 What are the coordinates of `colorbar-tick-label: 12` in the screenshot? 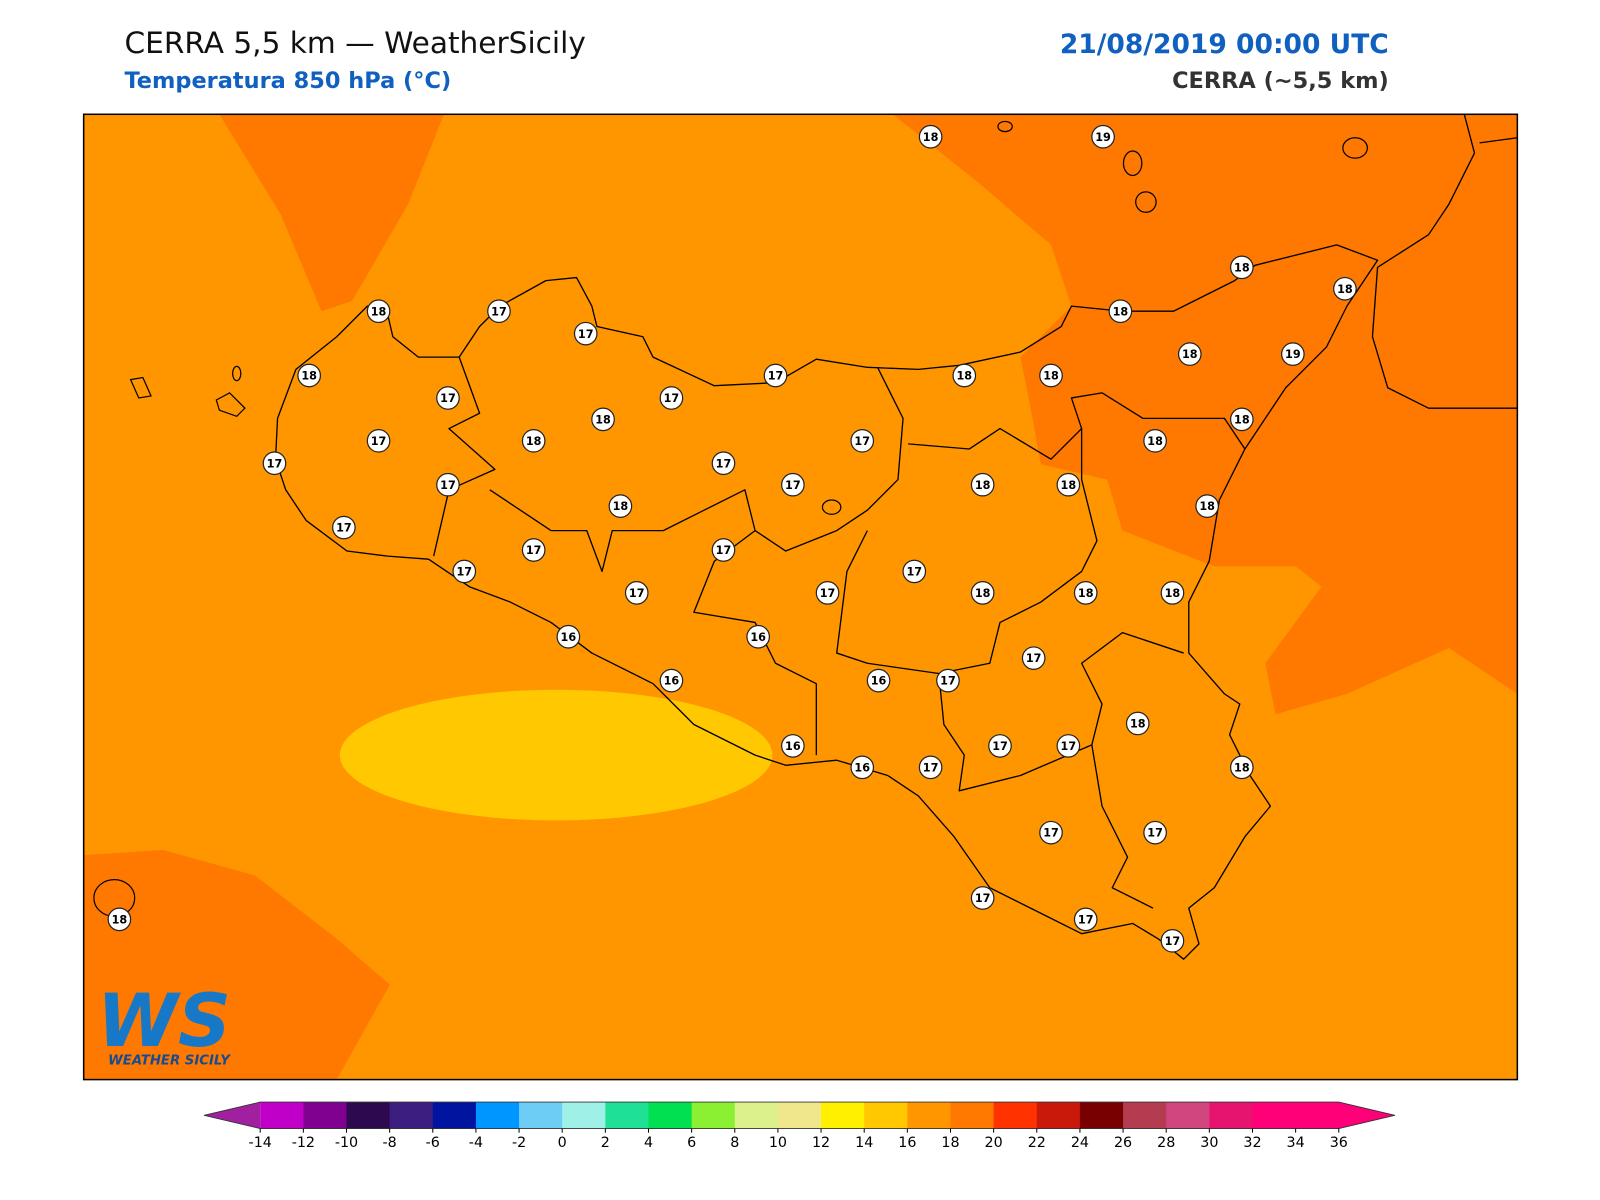 It's located at (821, 1143).